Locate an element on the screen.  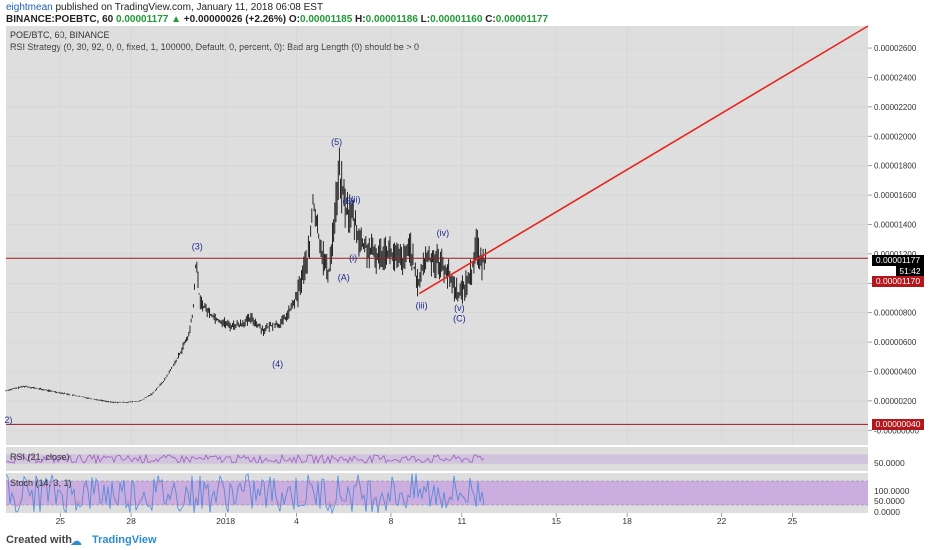
upper-level-badge: 0.00001170 is located at coordinates (898, 281).